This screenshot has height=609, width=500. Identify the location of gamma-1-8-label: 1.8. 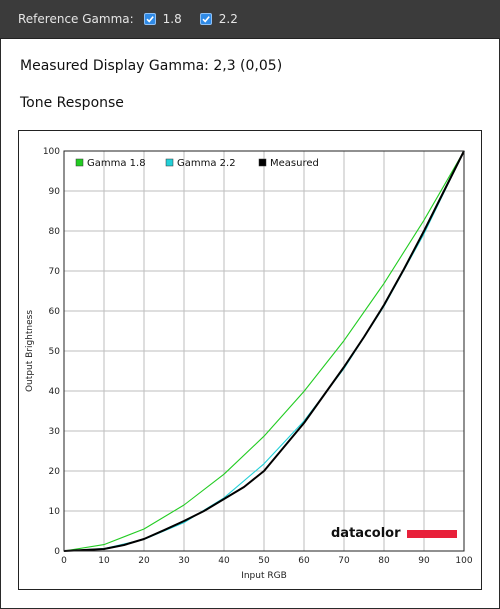
(172, 19).